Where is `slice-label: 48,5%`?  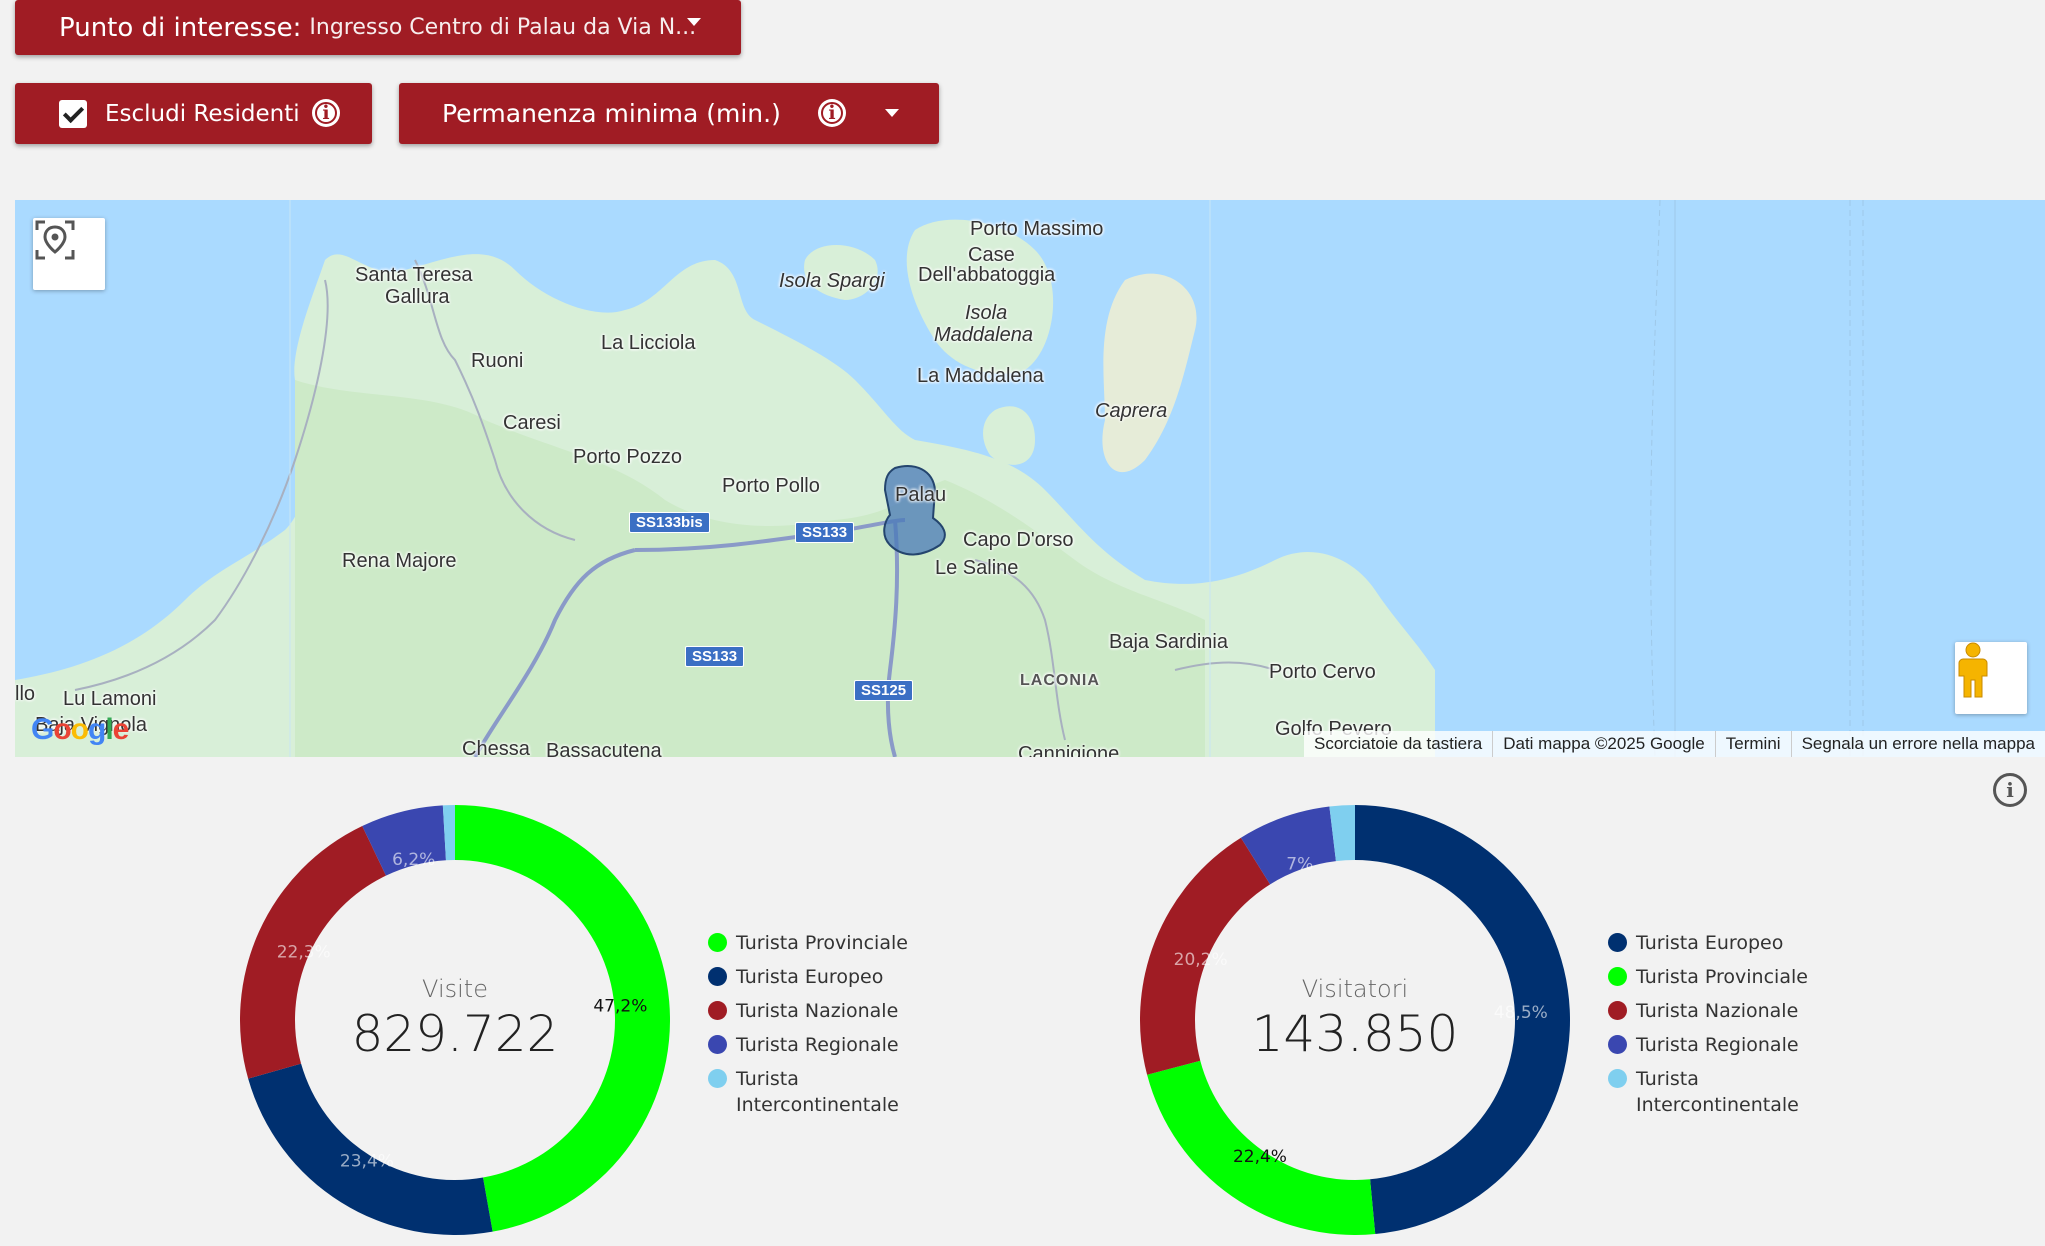 slice-label: 48,5% is located at coordinates (1521, 1013).